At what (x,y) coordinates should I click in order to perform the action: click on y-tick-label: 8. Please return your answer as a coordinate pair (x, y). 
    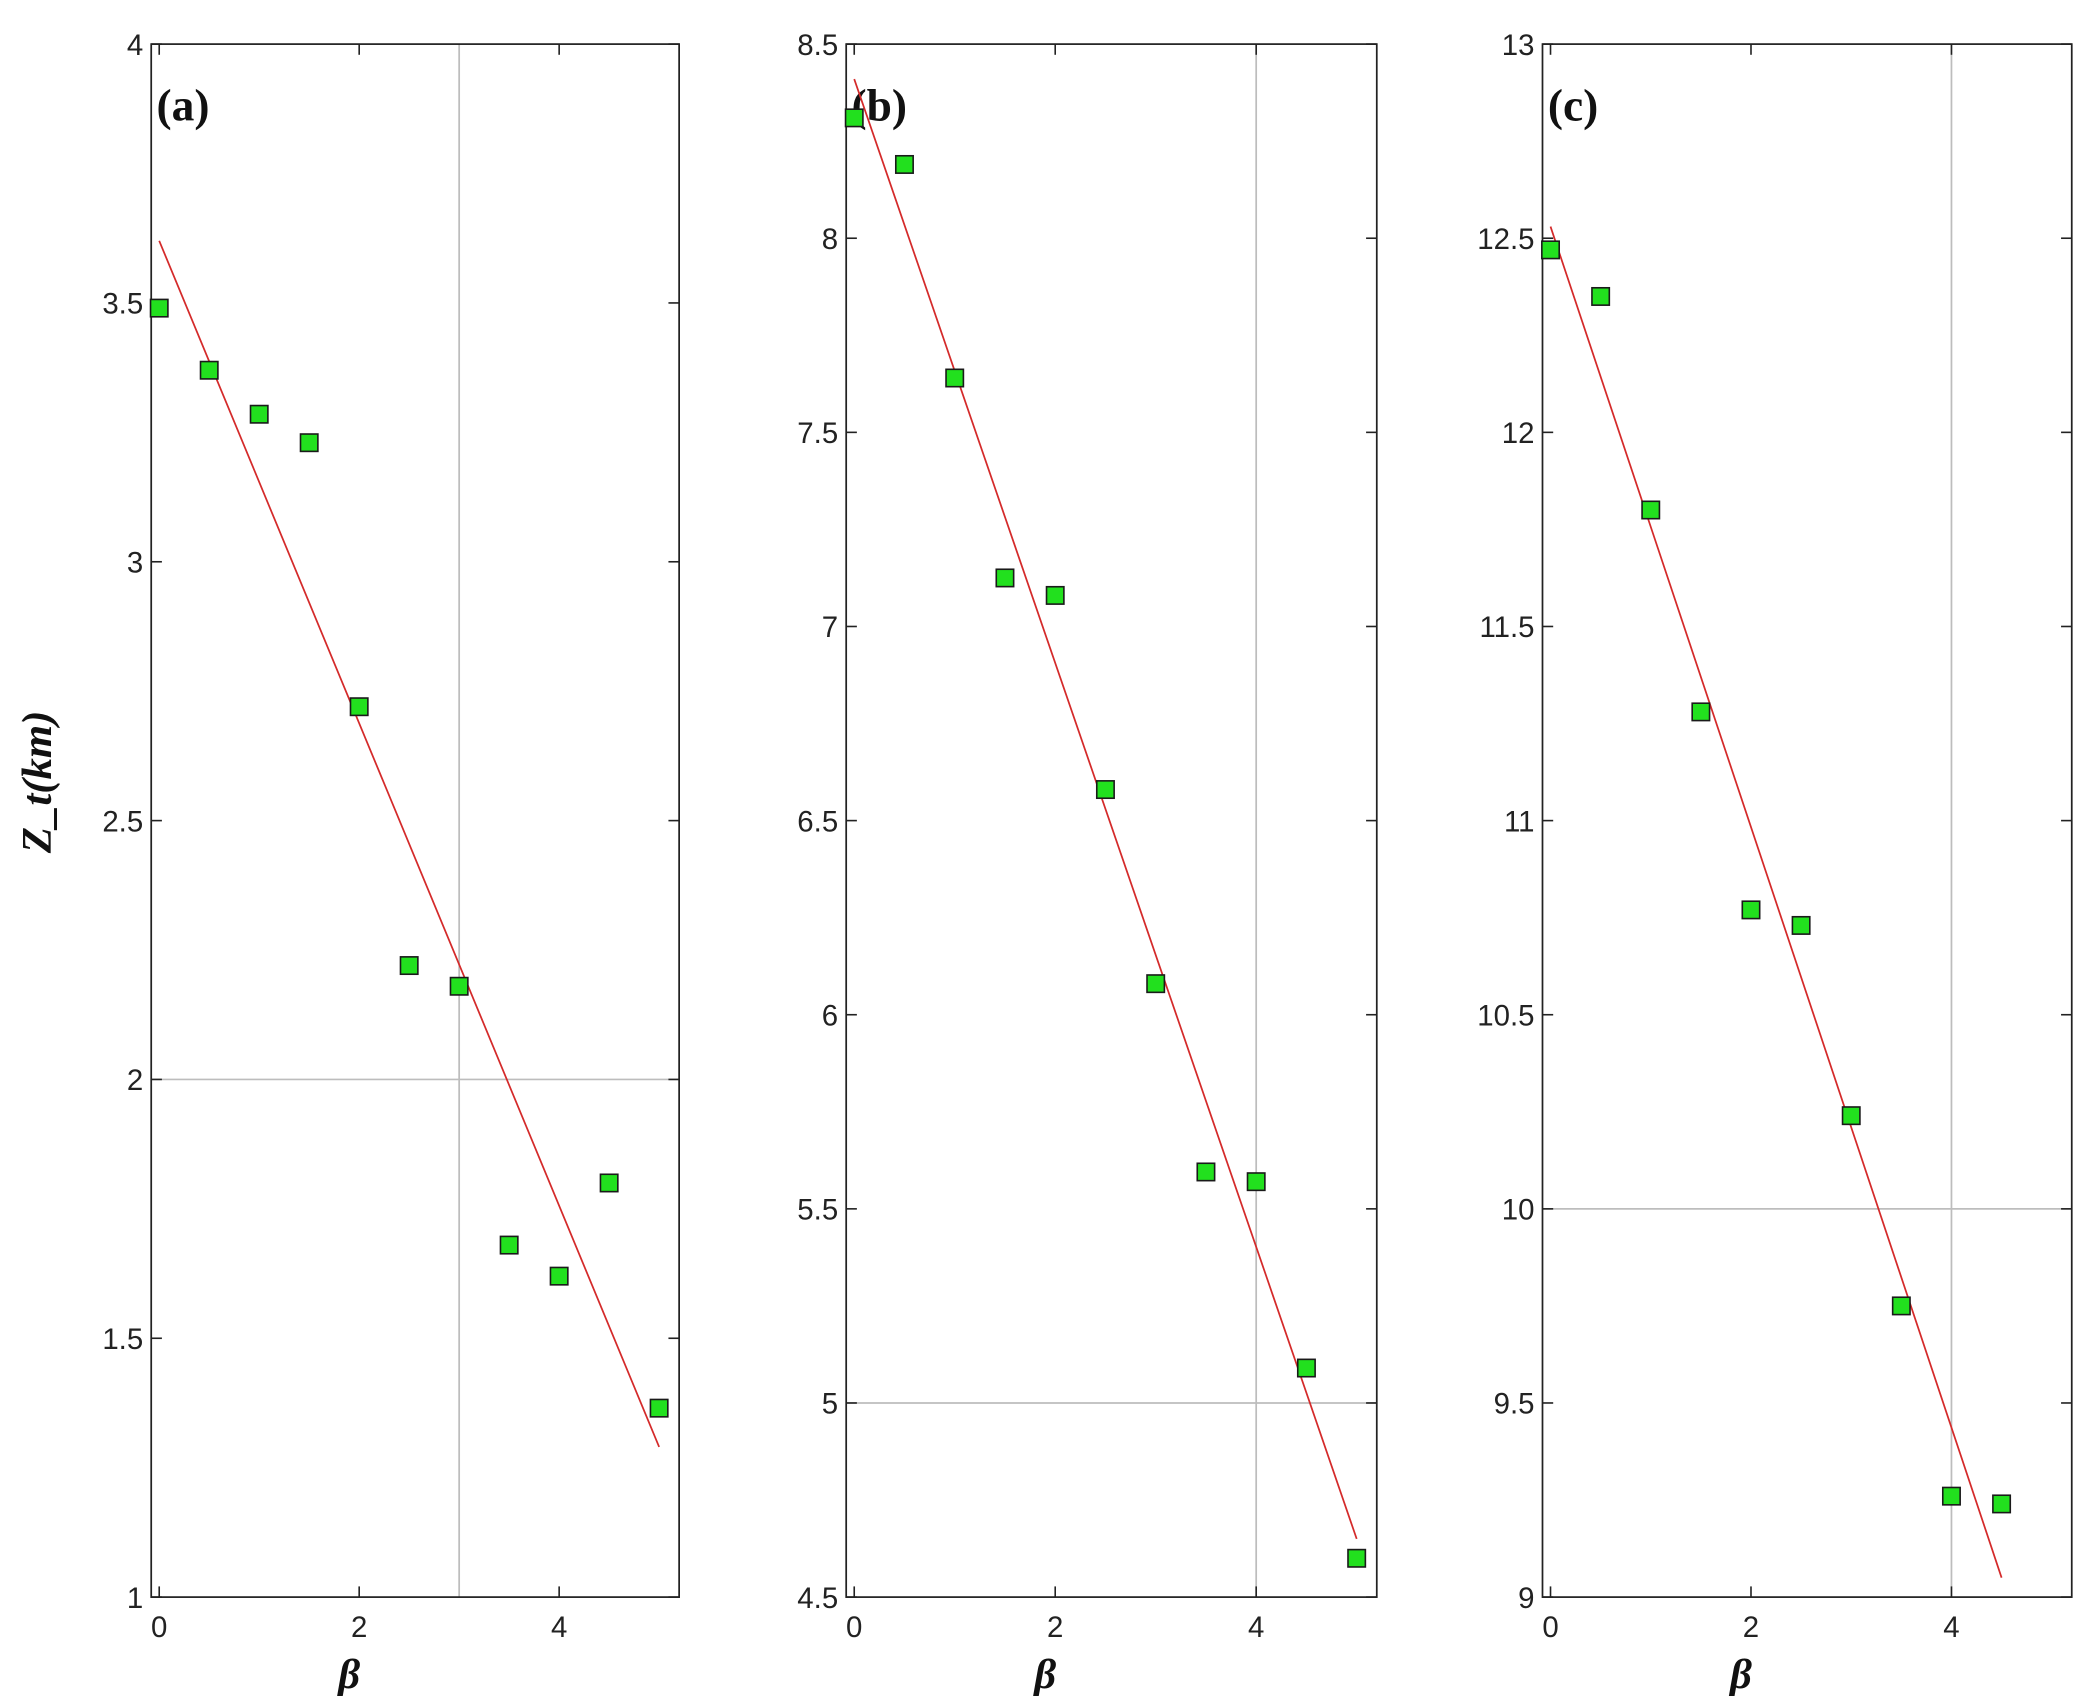
    Looking at the image, I should click on (830, 239).